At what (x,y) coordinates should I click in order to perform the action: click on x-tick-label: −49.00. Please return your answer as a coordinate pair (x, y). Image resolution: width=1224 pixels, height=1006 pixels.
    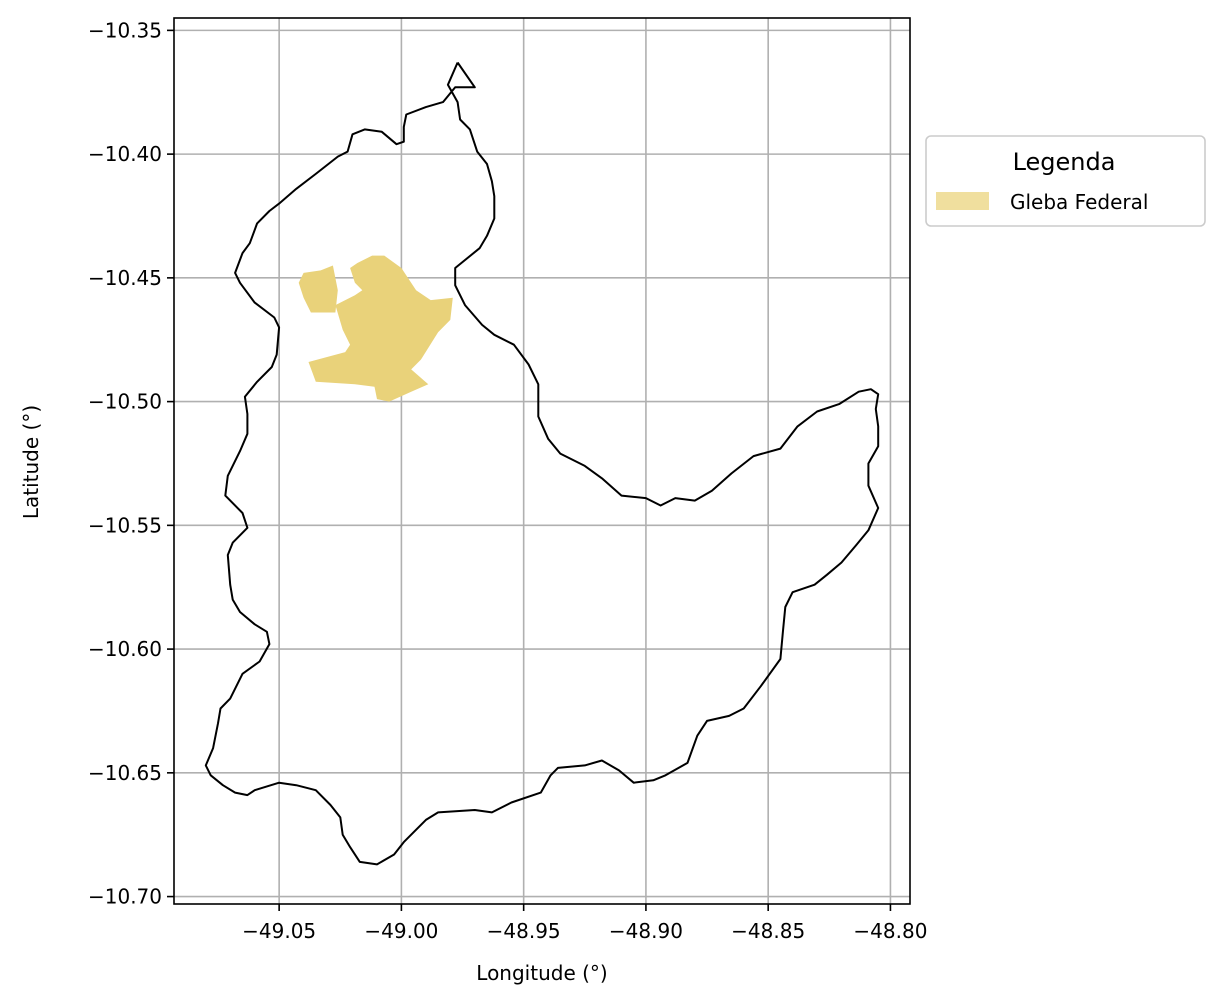
    Looking at the image, I should click on (401, 931).